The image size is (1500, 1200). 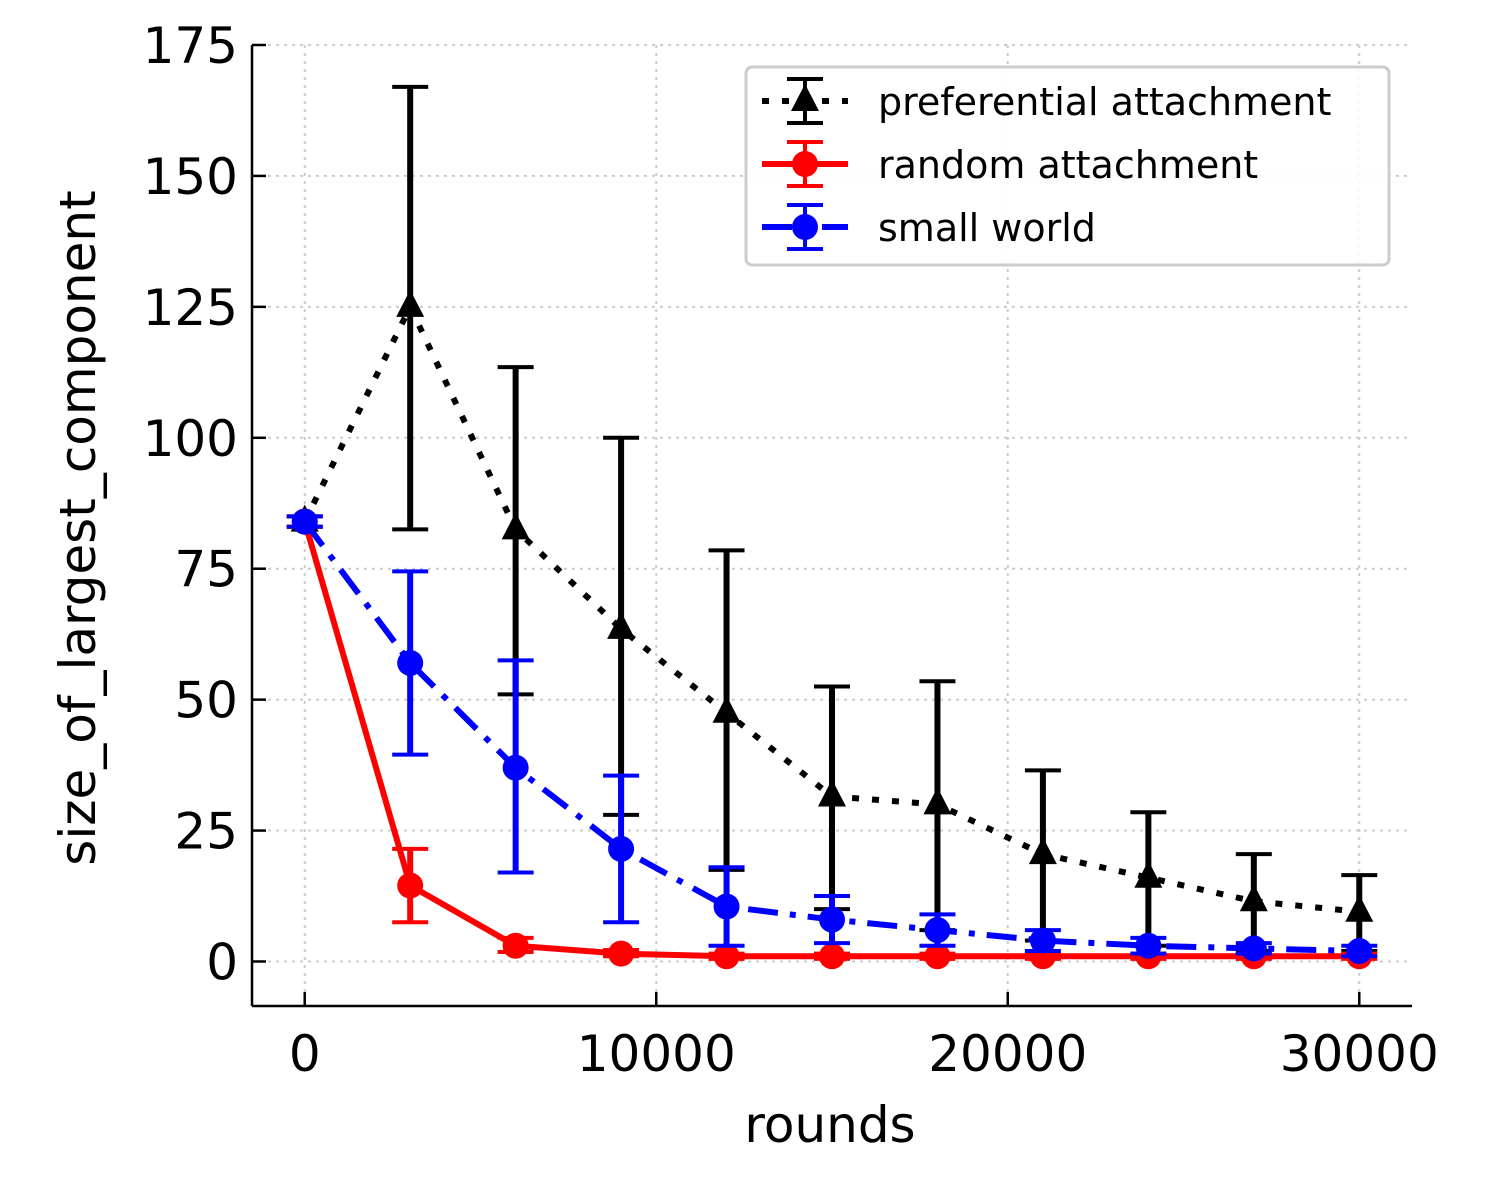 What do you see at coordinates (829, 1125) in the screenshot?
I see `x-axis-title: rounds` at bounding box center [829, 1125].